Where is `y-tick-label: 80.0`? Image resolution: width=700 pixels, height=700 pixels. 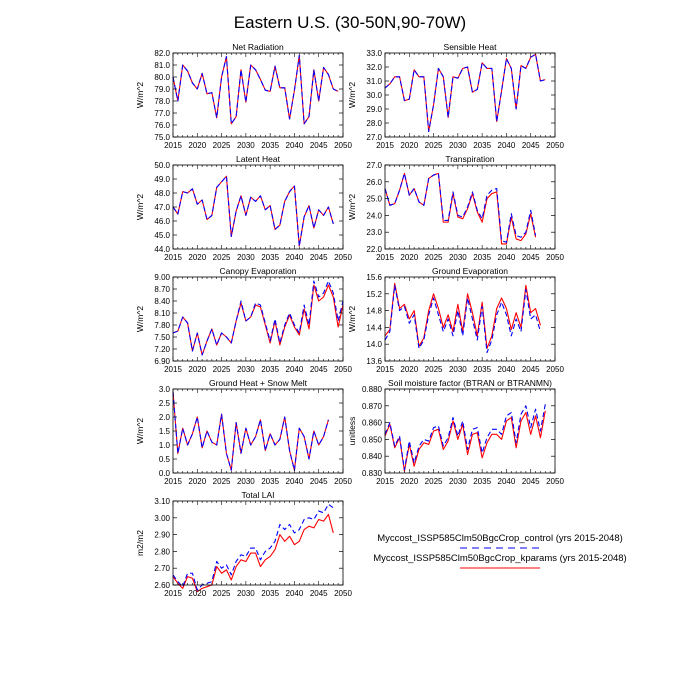
y-tick-label: 80.0 is located at coordinates (162, 77).